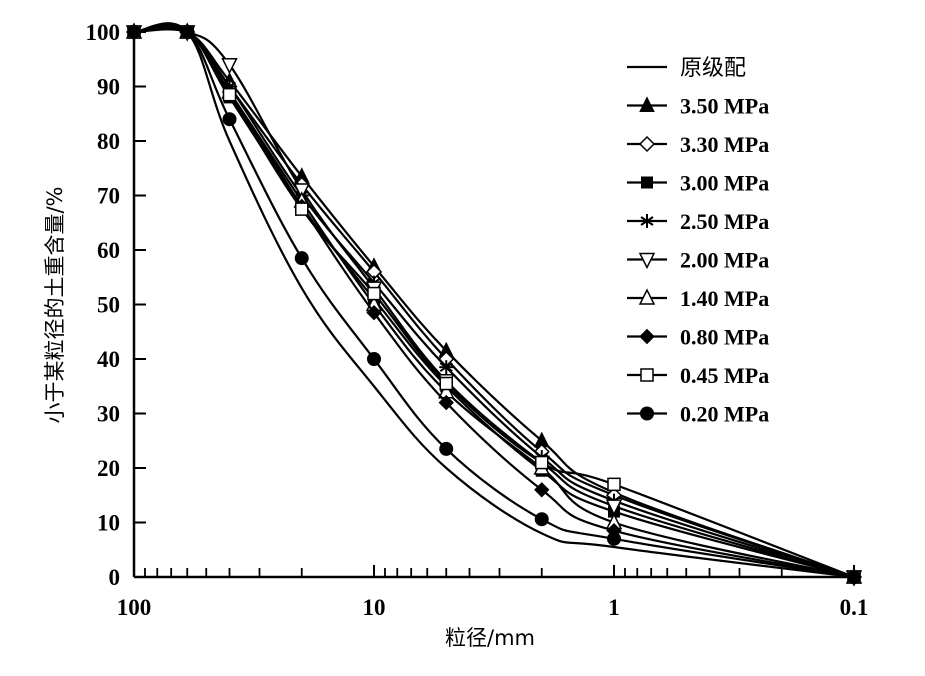 The height and width of the screenshot is (676, 925). Describe the element at coordinates (614, 607) in the screenshot. I see `x-tick-label: 1` at that location.